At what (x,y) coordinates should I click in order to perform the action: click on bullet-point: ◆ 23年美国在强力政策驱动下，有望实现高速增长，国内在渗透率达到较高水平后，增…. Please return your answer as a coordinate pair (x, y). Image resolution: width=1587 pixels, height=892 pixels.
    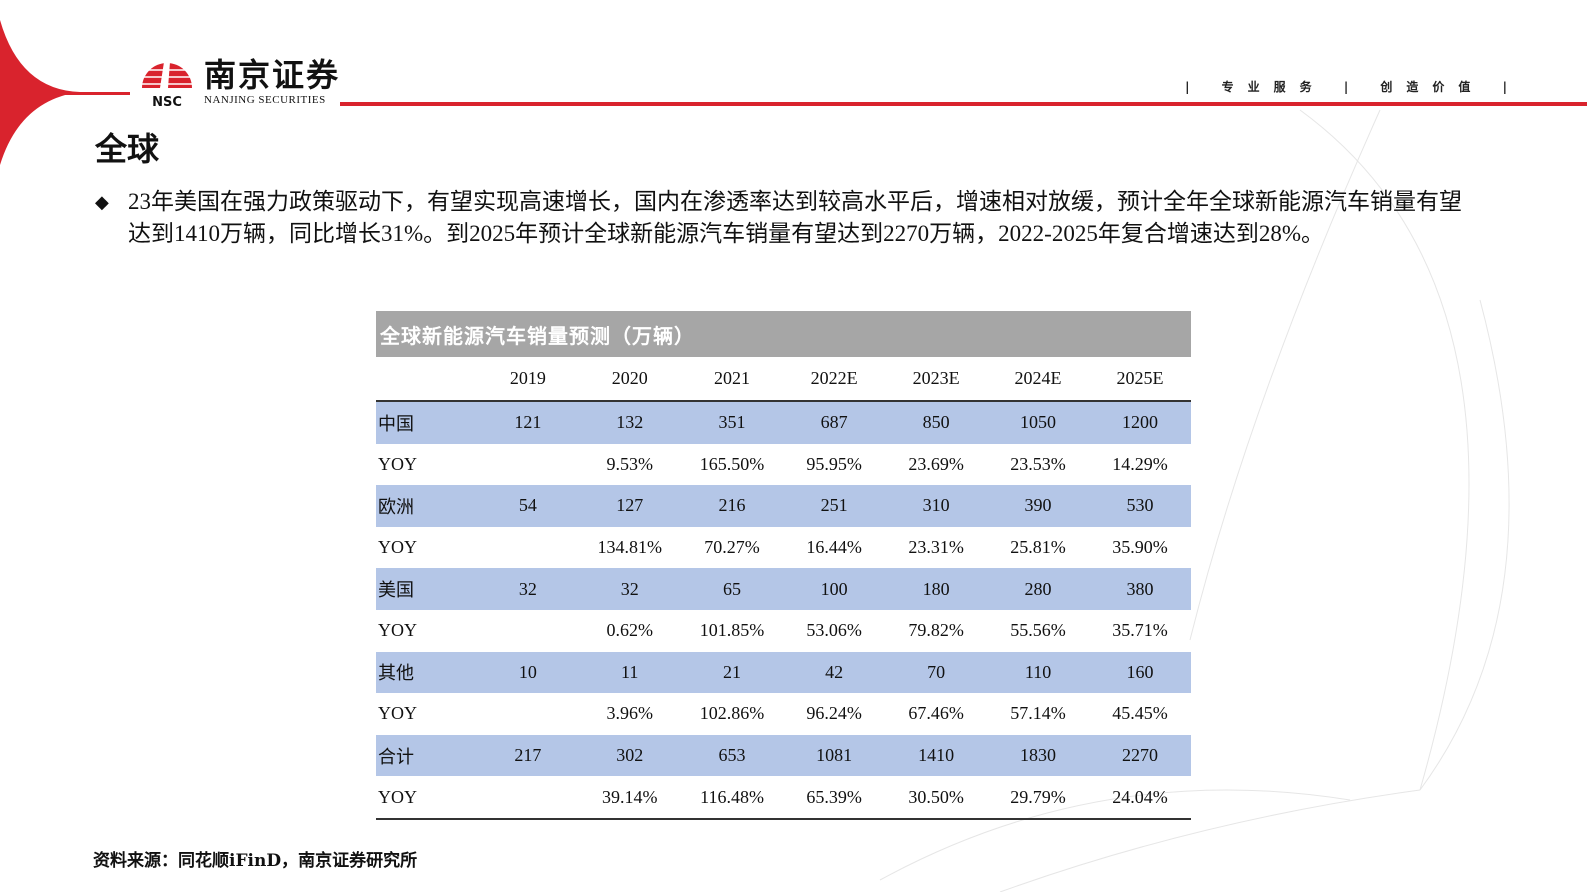
    Looking at the image, I should click on (785, 217).